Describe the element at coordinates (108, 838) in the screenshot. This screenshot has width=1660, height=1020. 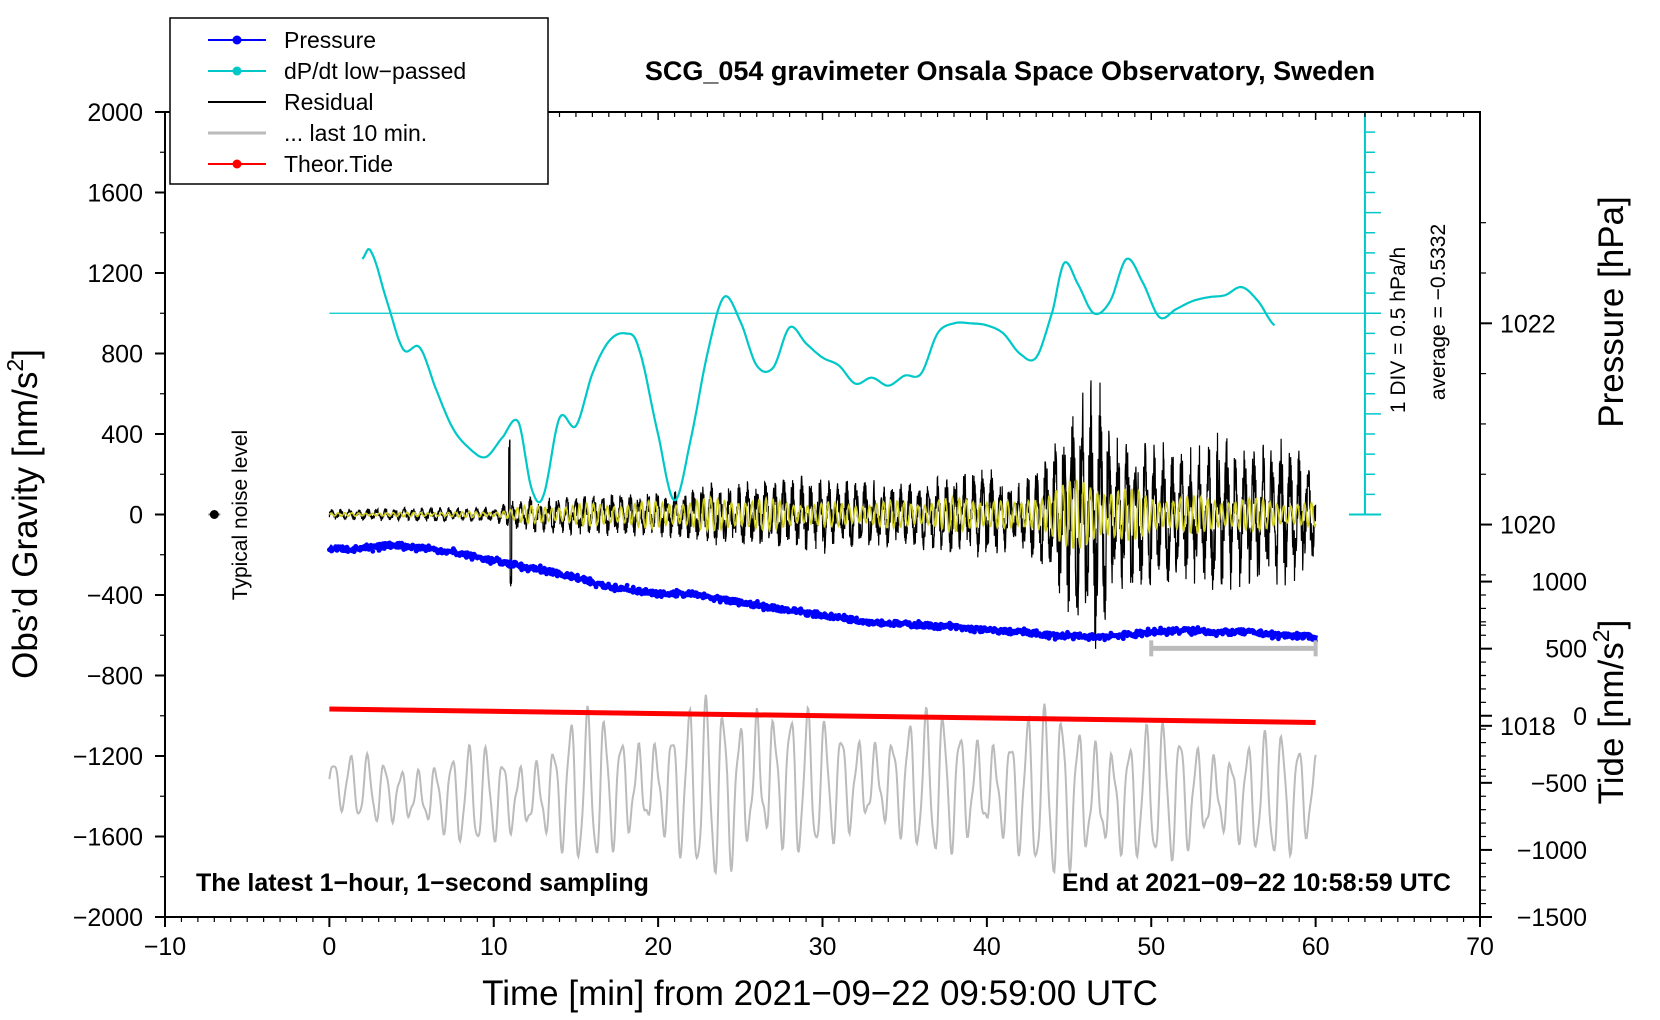
I see `y-tick-label: −1600` at that location.